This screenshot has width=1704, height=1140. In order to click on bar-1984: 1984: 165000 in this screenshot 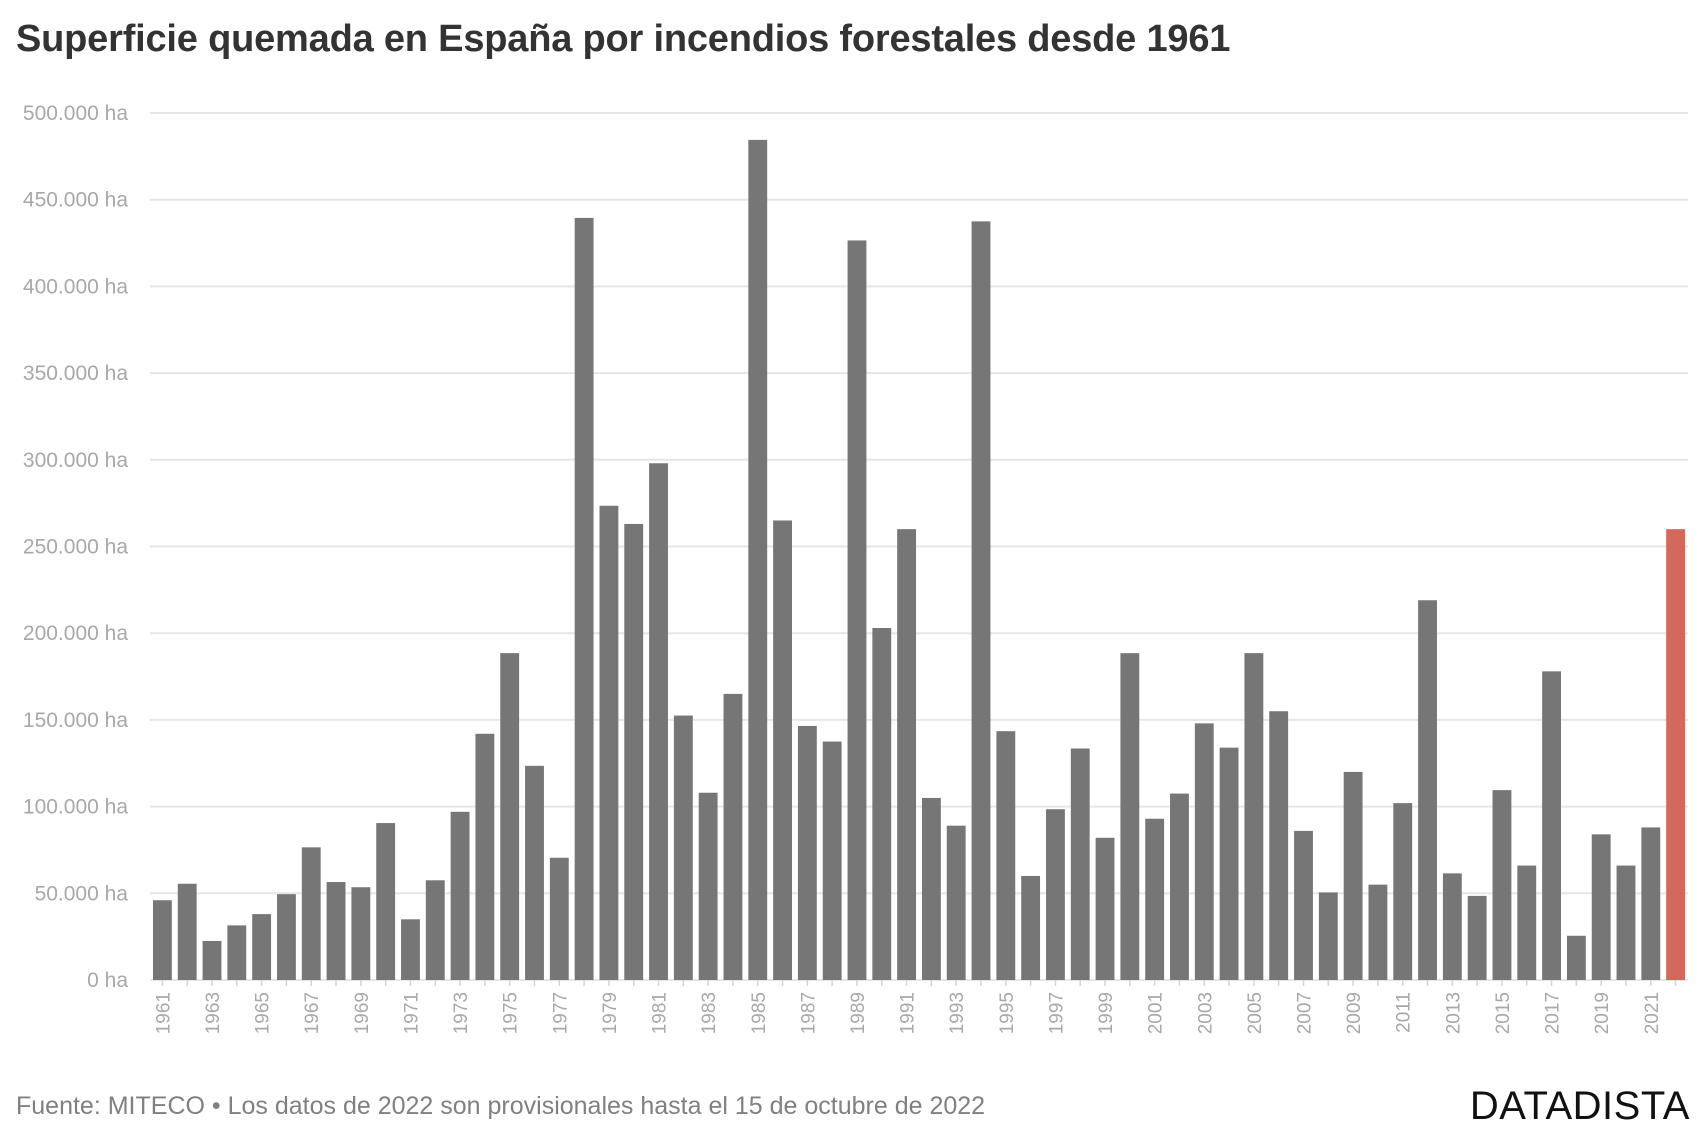, I will do `click(733, 836)`.